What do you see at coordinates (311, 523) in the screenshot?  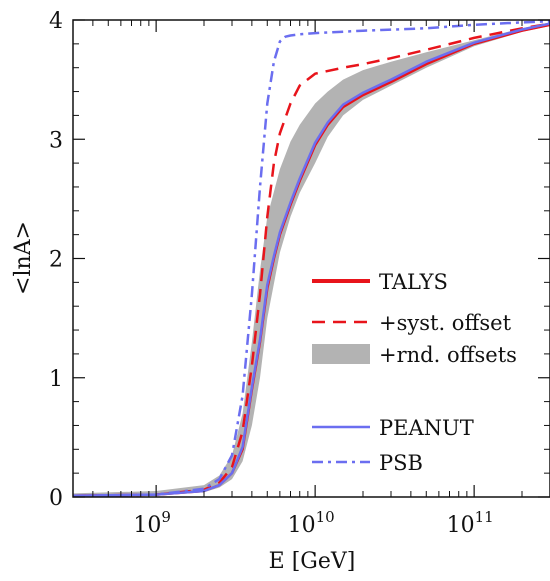 I see `x-tick-label: 1010` at bounding box center [311, 523].